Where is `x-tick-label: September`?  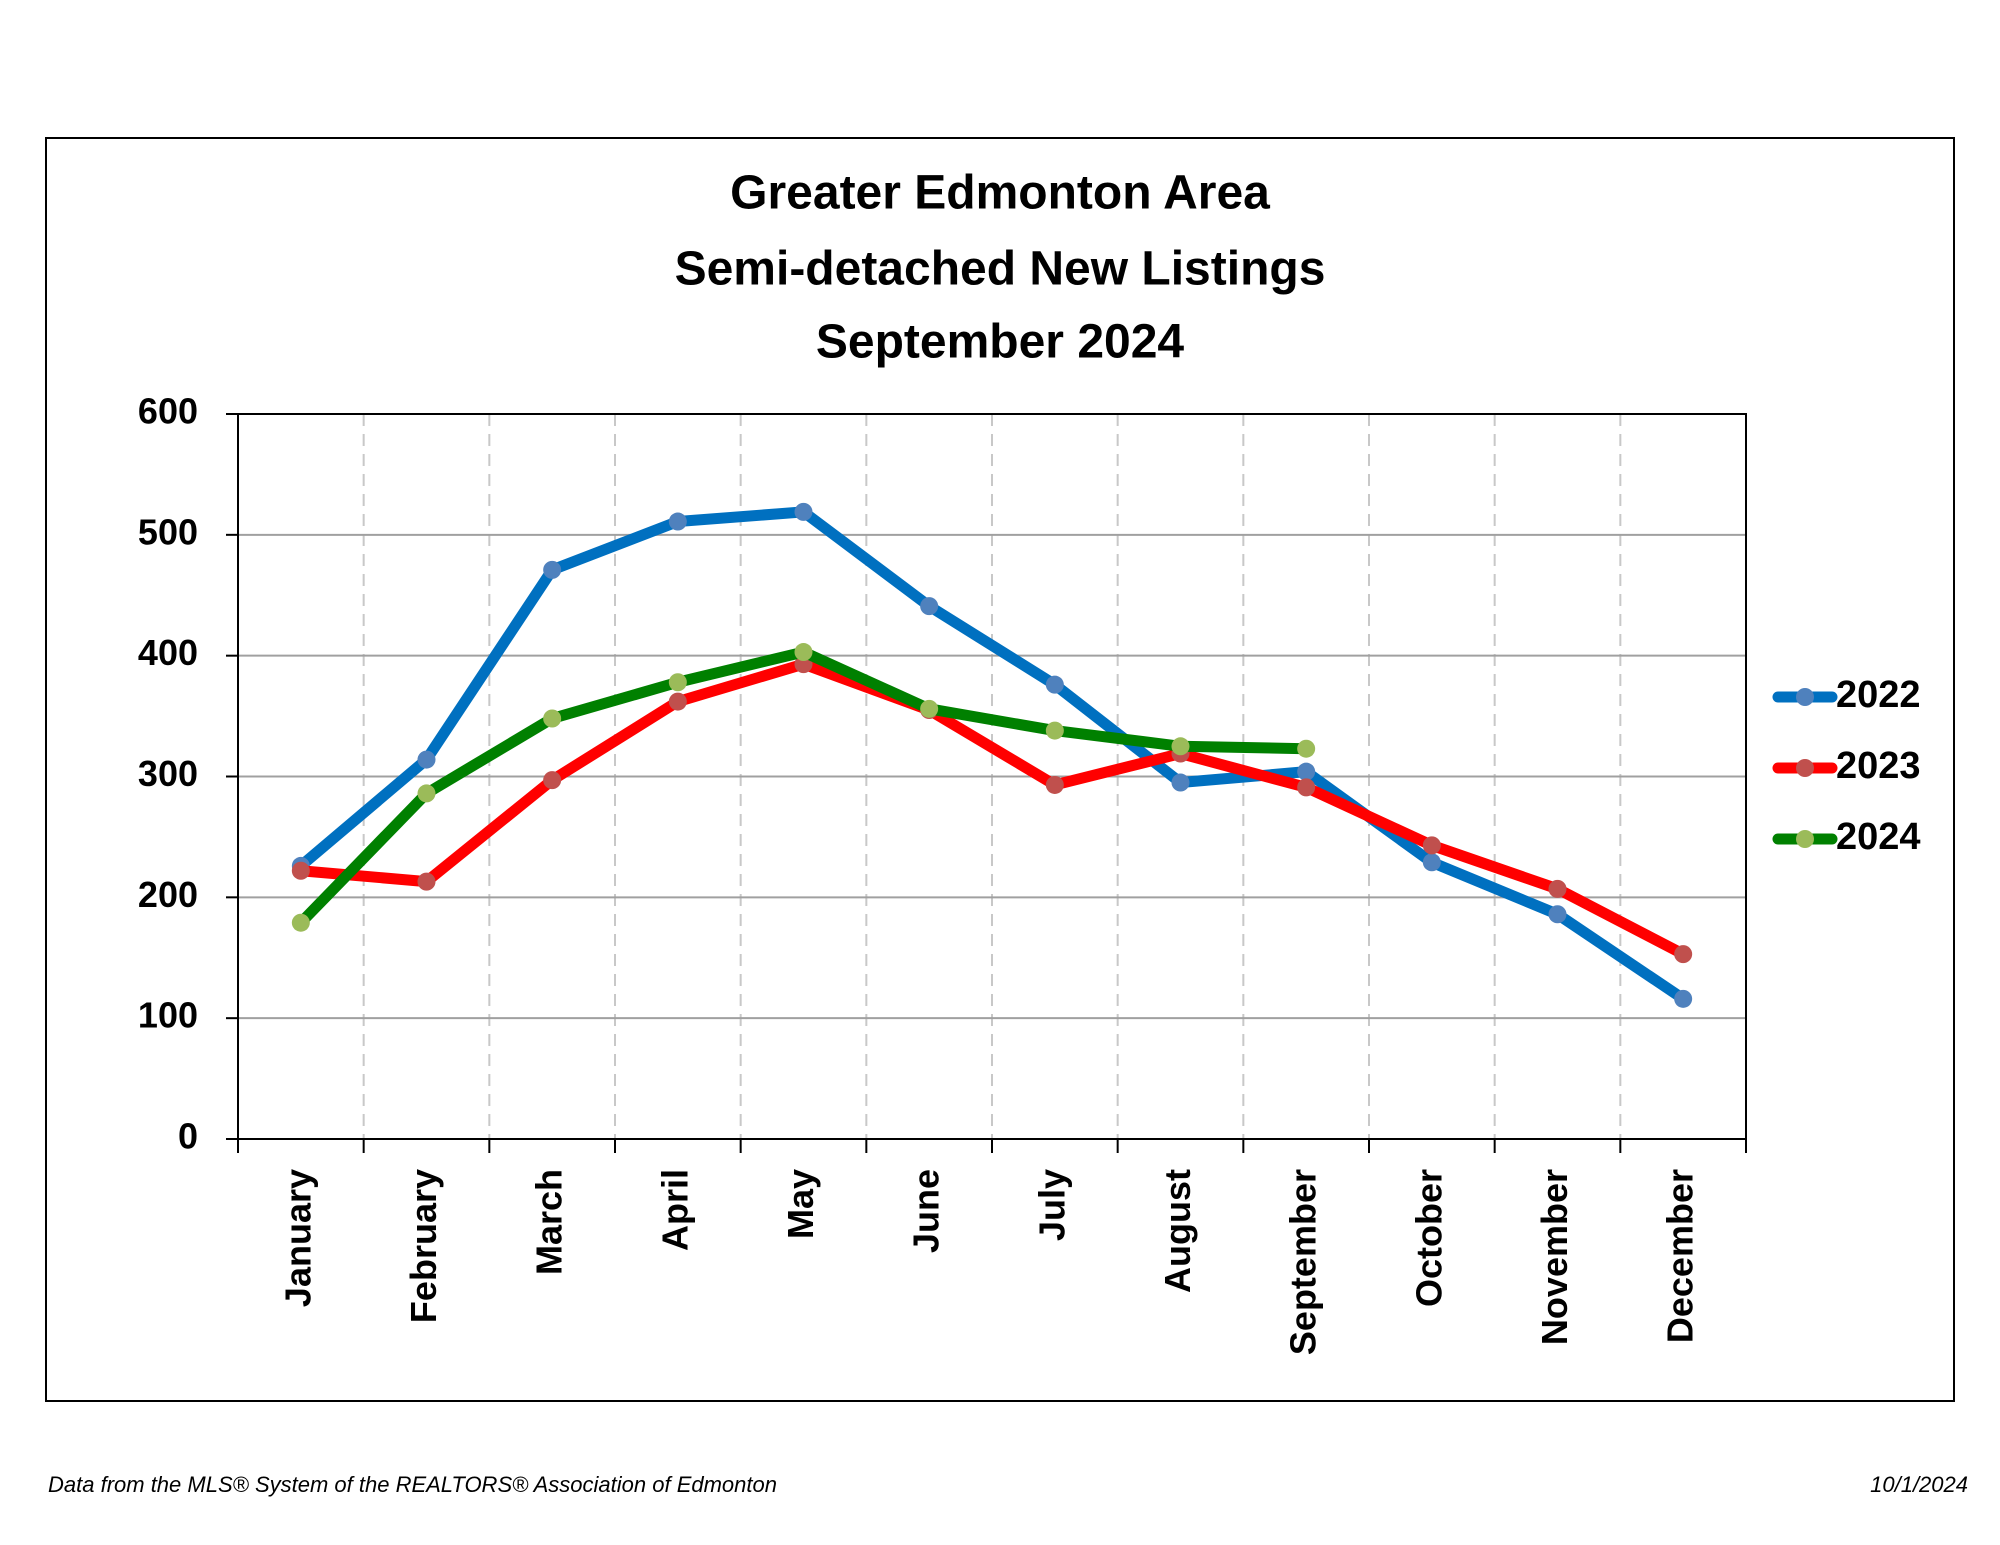 x-tick-label: September is located at coordinates (1303, 1262).